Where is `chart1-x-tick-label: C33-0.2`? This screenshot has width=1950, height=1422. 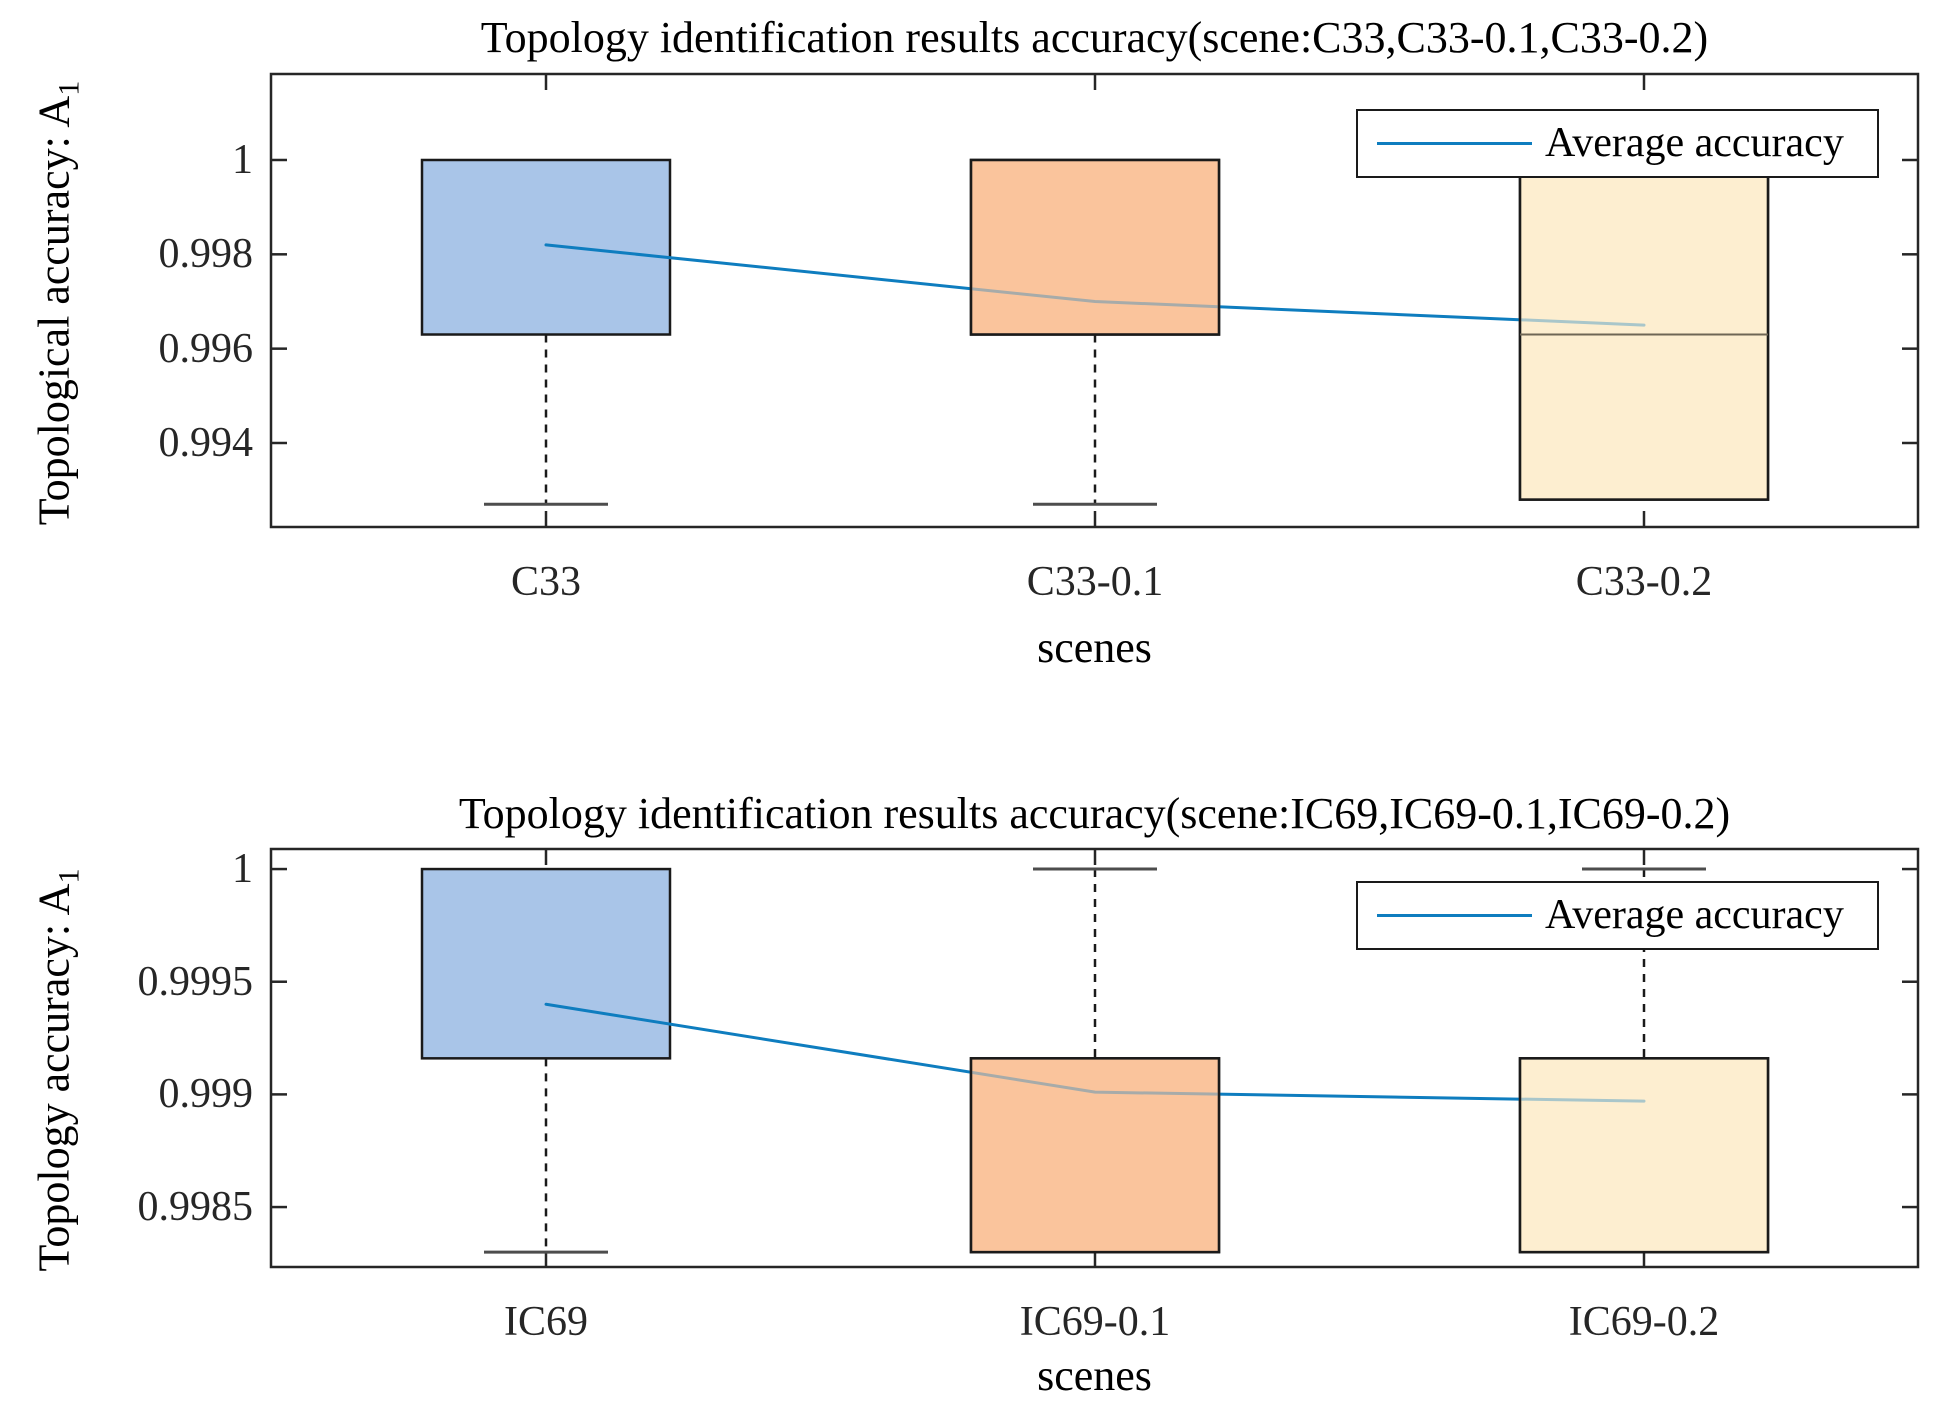
chart1-x-tick-label: C33-0.2 is located at coordinates (1644, 582).